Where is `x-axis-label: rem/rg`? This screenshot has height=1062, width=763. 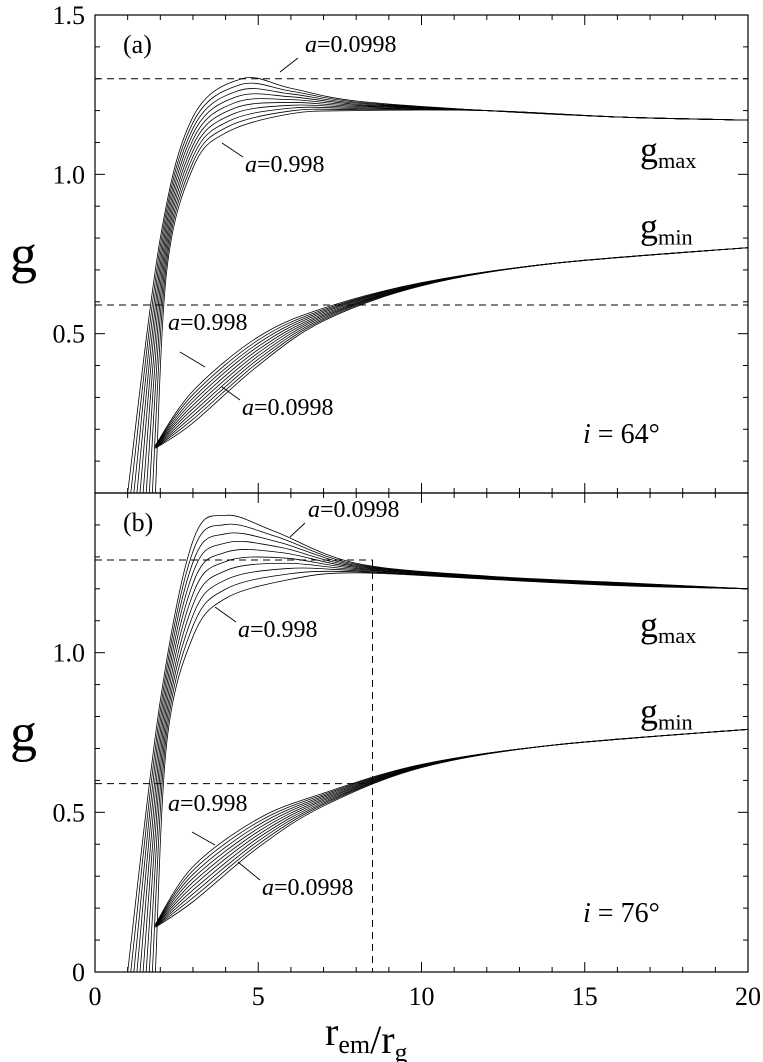
x-axis-label: rem/rg is located at coordinates (366, 1035).